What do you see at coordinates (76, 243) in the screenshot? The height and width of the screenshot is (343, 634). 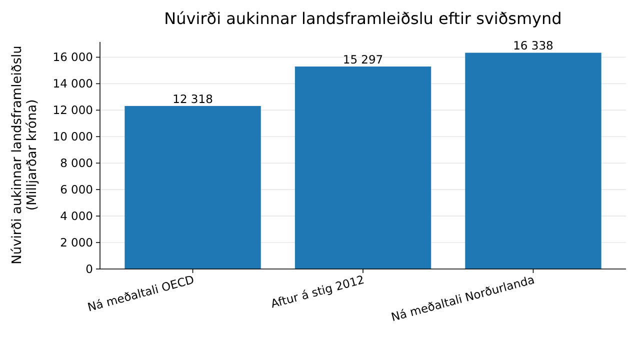 I see `y-tick-label: 2 000` at bounding box center [76, 243].